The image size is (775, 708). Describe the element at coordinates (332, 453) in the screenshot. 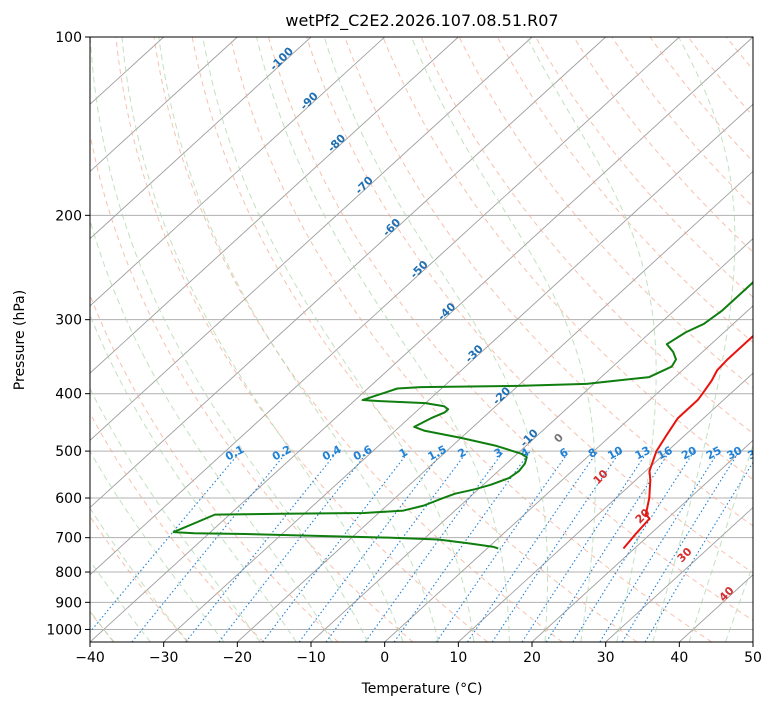

I see `mixing-ratio-label: 0.4` at that location.